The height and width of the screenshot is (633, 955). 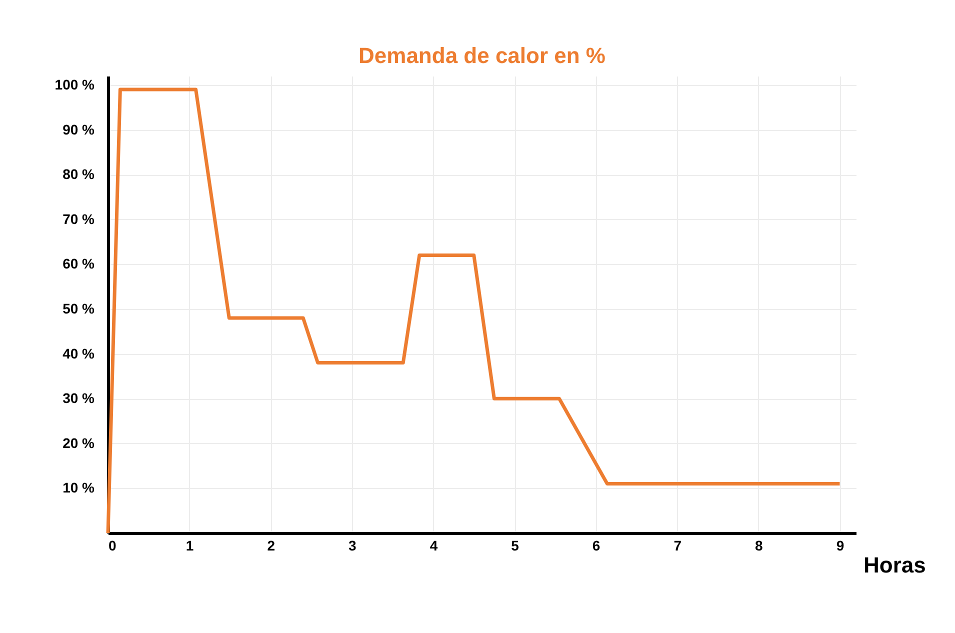 I want to click on y-tick-label: 50 %, so click(x=79, y=308).